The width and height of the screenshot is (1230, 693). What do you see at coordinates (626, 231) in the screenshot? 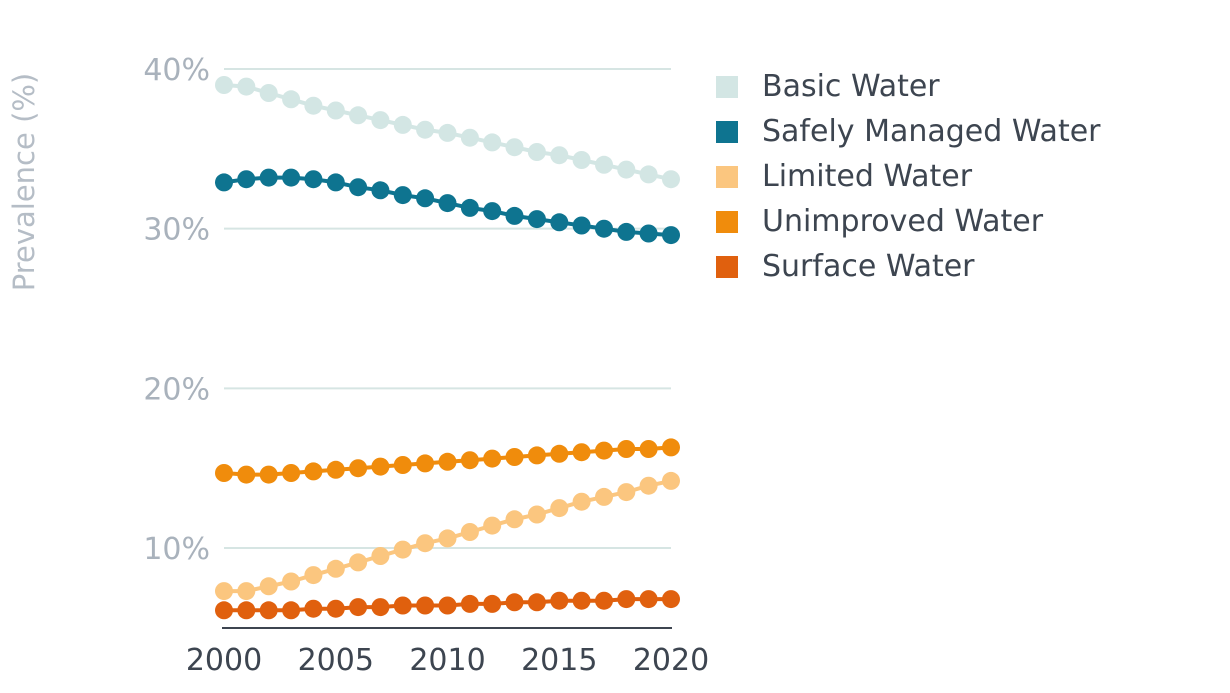
I see `point-safely-managed-water-2018` at bounding box center [626, 231].